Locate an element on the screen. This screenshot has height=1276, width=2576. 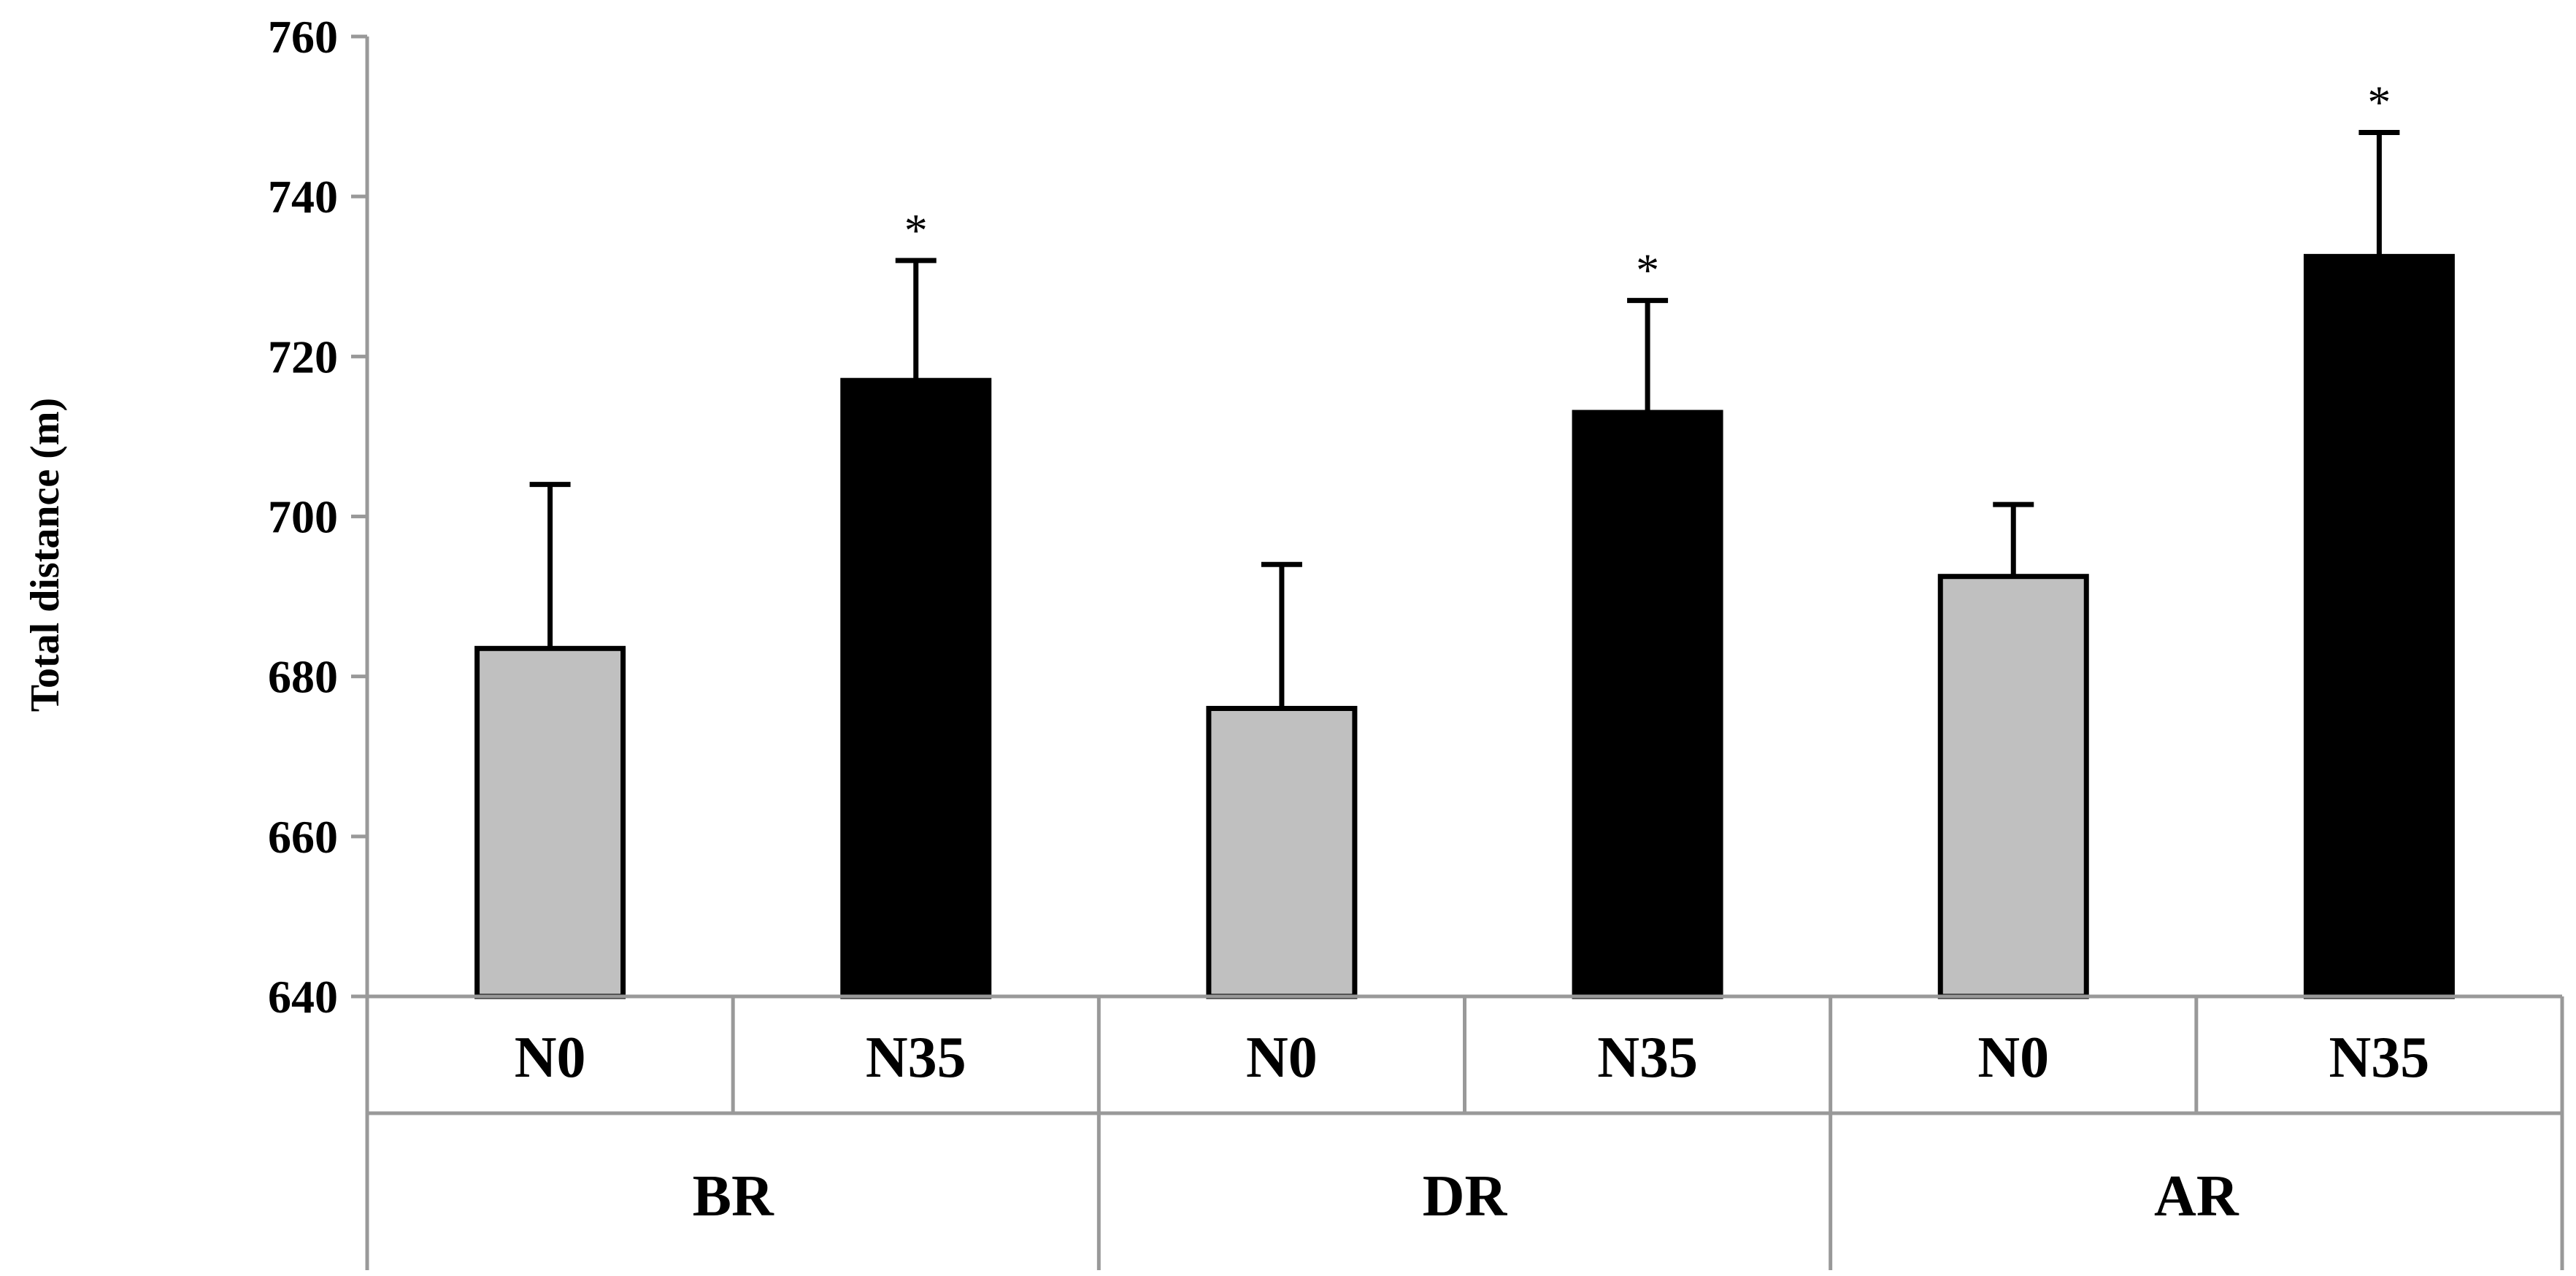
y-axis-label: Total distance (m) is located at coordinates (45, 555).